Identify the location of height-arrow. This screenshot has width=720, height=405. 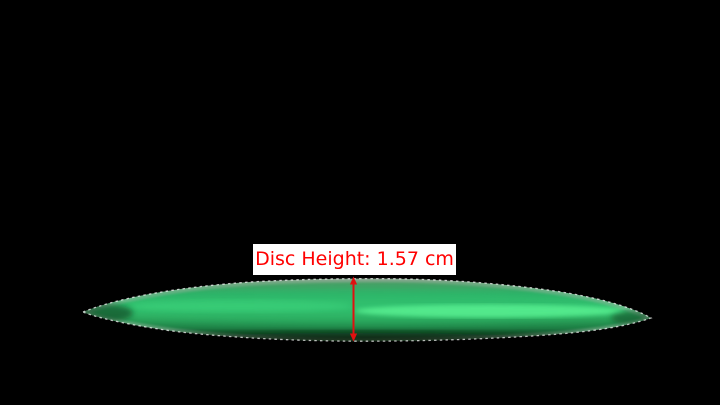
(353, 309).